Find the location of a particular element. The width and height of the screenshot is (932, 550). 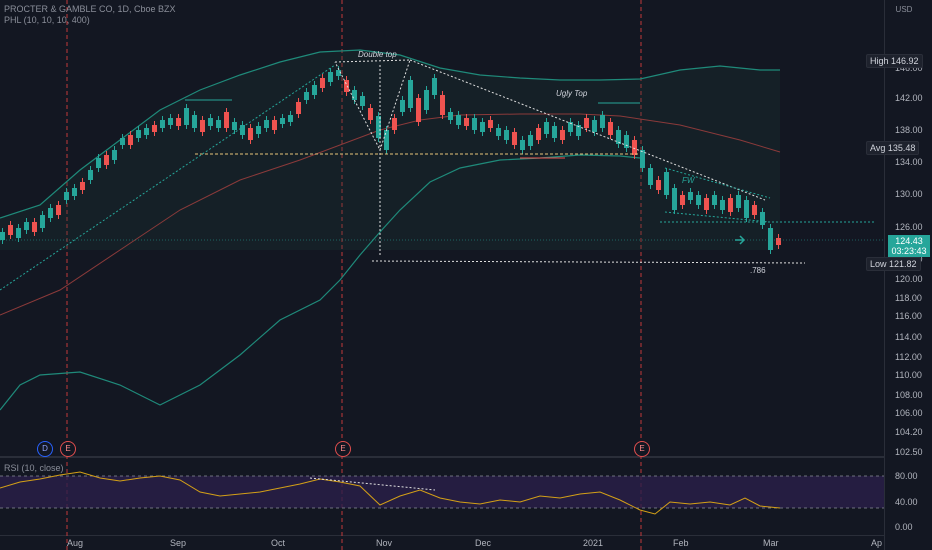

double-top-annotation: Double top is located at coordinates (377, 54).